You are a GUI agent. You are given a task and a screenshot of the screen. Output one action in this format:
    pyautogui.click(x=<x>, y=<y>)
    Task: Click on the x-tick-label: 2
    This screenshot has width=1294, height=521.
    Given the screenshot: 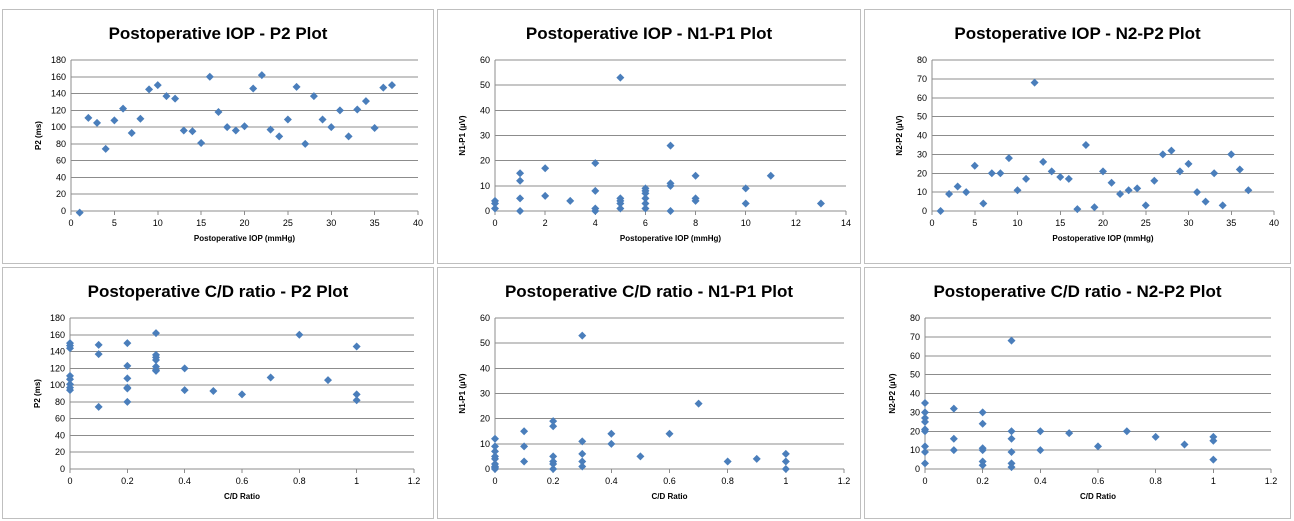 What is the action you would take?
    pyautogui.click(x=545, y=223)
    